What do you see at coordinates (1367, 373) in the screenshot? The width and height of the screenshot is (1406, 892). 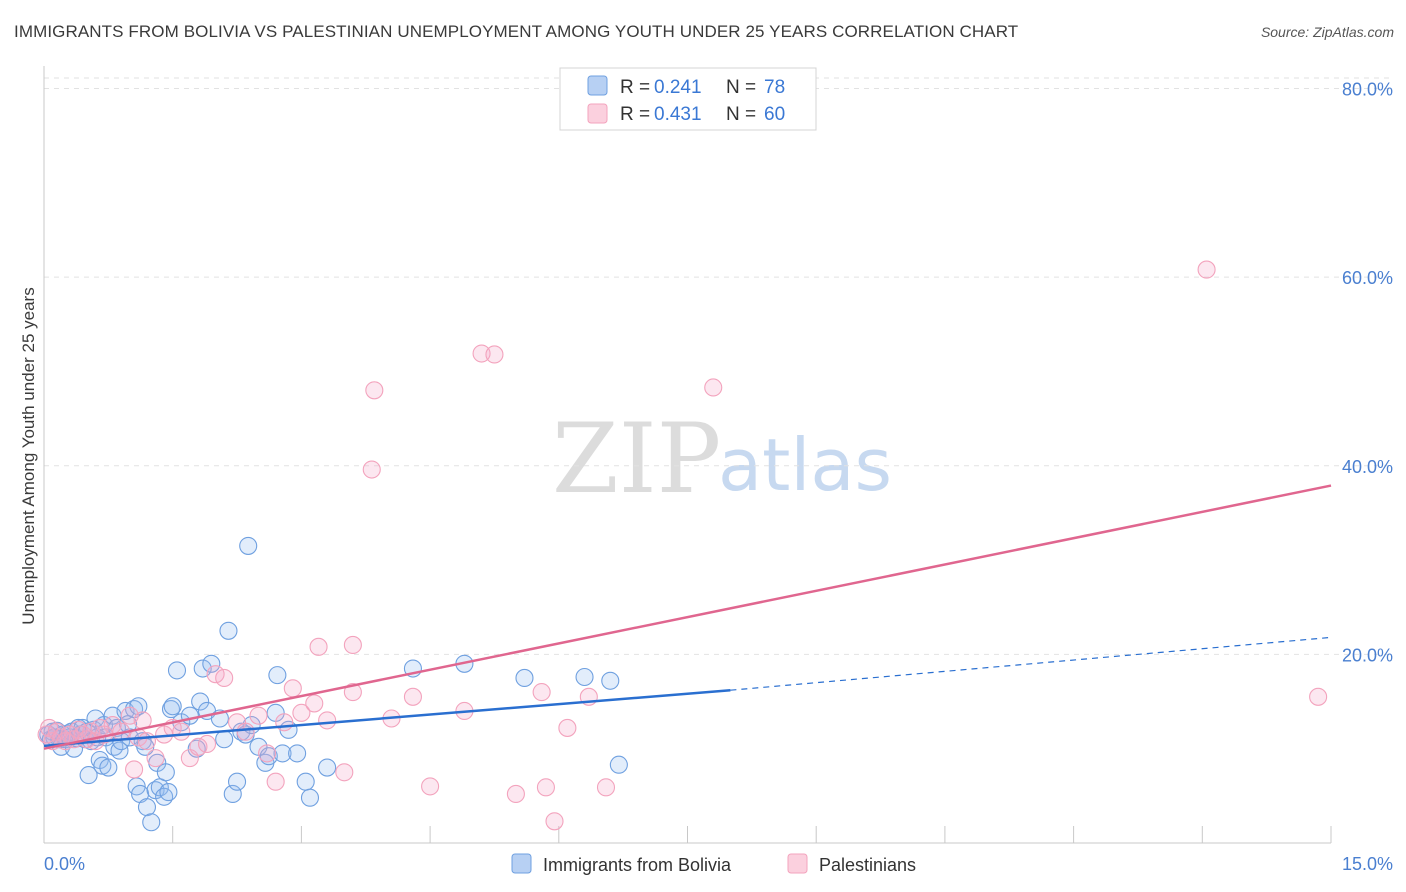 I see `y-tick-labels: 20.0% 40.0% 60.0% 80.0%` at bounding box center [1367, 373].